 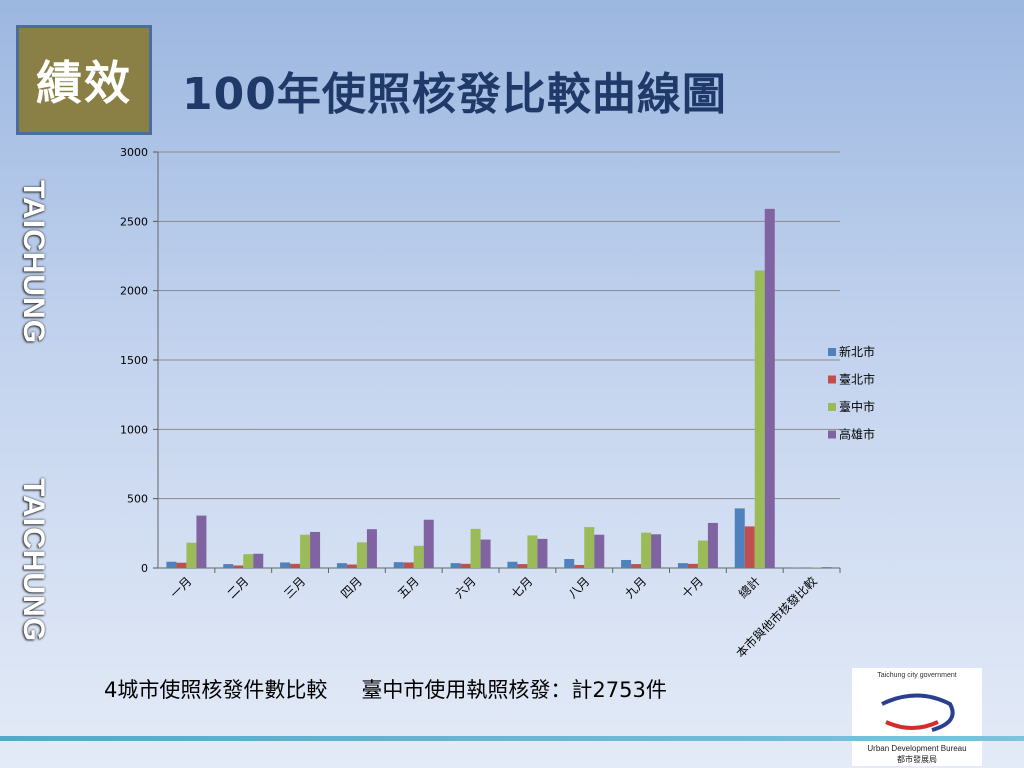 What do you see at coordinates (857, 351) in the screenshot?
I see `legend-label: 新北市` at bounding box center [857, 351].